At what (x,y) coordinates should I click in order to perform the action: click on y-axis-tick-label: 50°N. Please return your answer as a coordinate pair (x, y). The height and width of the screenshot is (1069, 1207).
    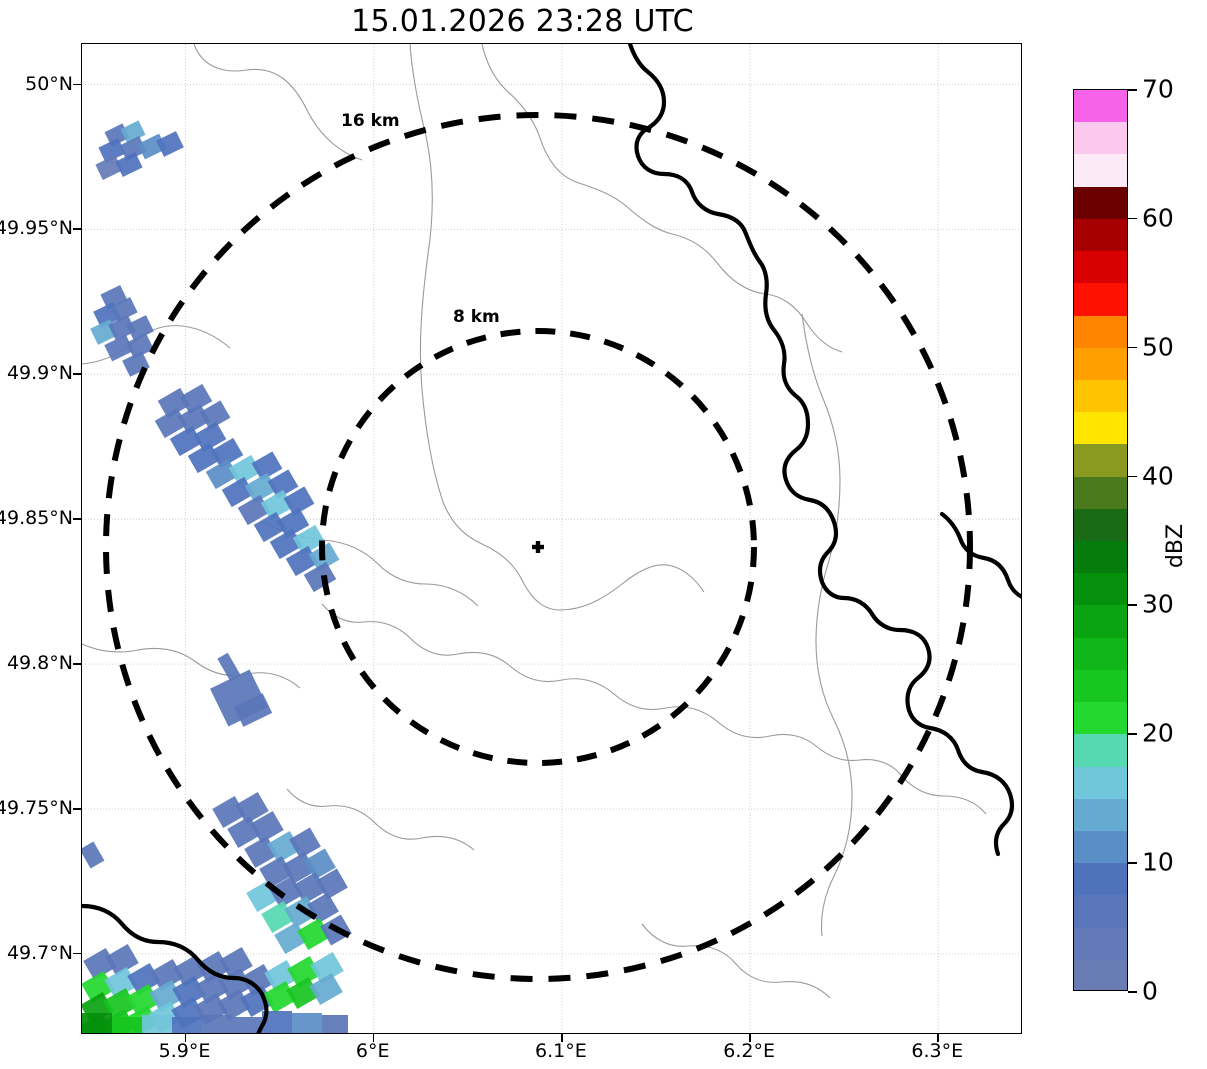
    Looking at the image, I should click on (49, 83).